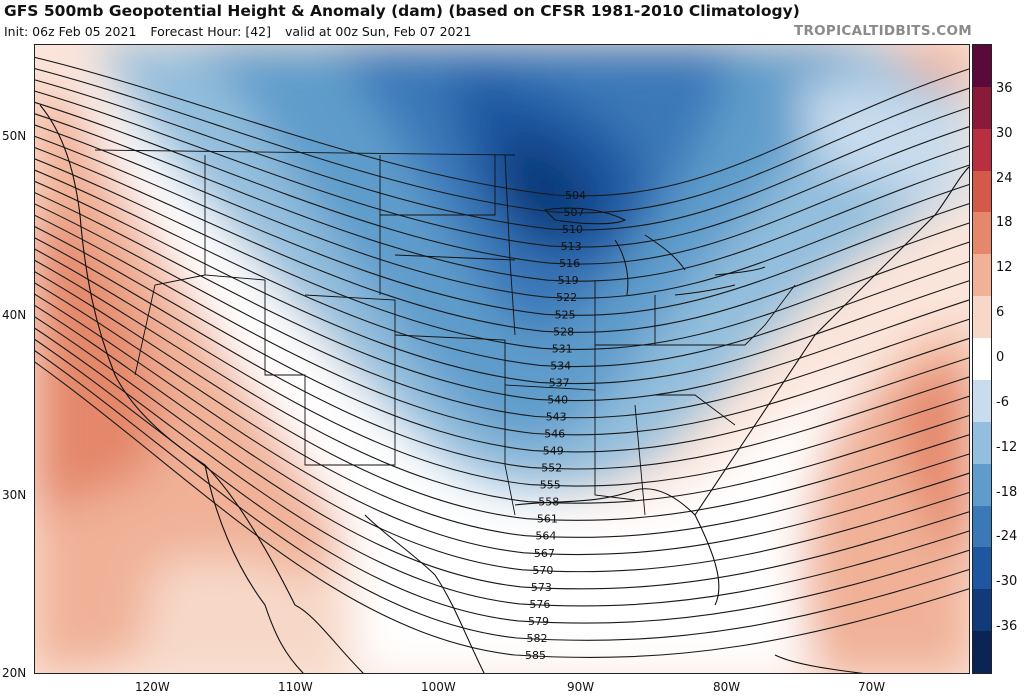  What do you see at coordinates (572, 229) in the screenshot?
I see `contour-label: 510` at bounding box center [572, 229].